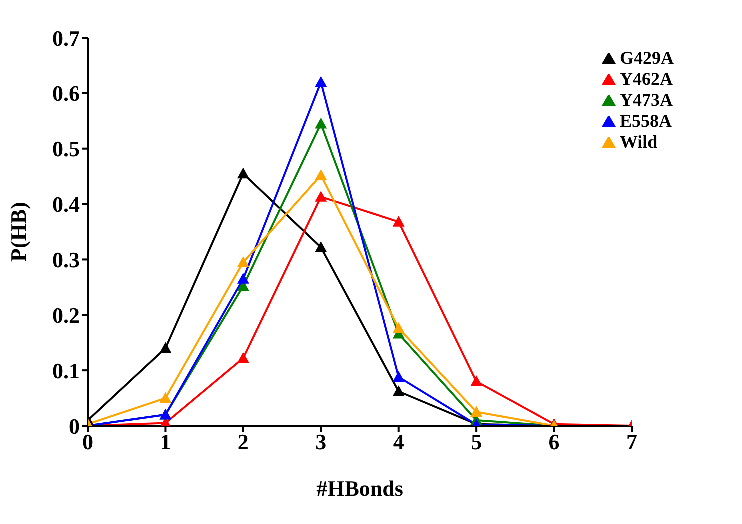 The width and height of the screenshot is (742, 524). What do you see at coordinates (476, 442) in the screenshot?
I see `x-tick-label: 5` at bounding box center [476, 442].